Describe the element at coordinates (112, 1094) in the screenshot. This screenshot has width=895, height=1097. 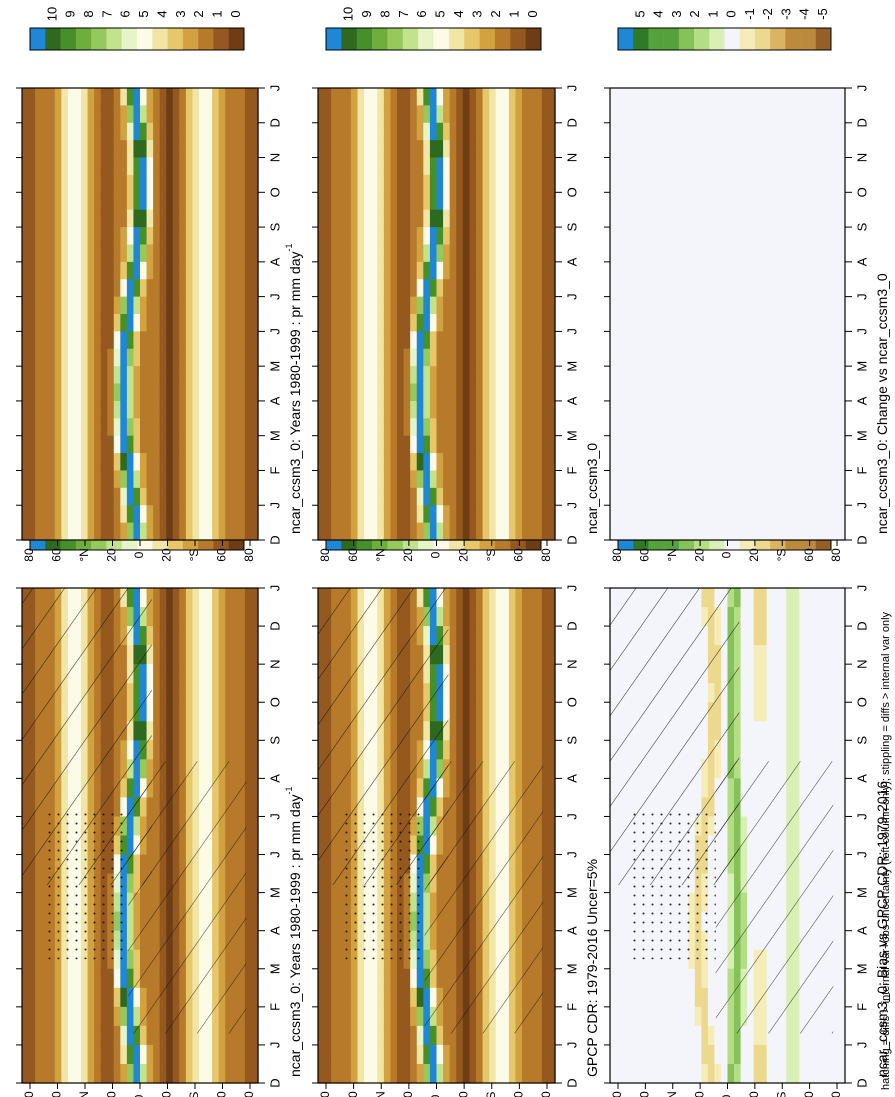
I see `lat-tick-label: 20` at that location.